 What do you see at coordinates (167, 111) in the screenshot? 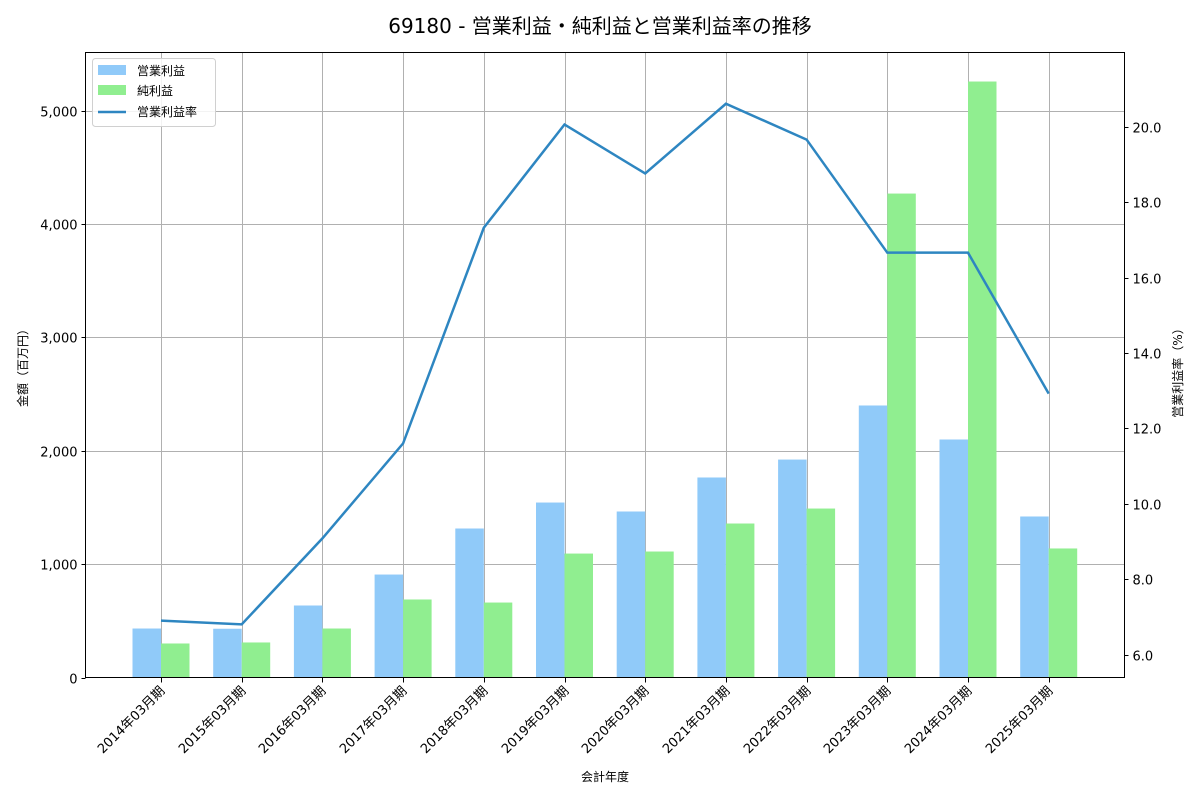
I see `legend-label-operating-margin: 営業利益率` at bounding box center [167, 111].